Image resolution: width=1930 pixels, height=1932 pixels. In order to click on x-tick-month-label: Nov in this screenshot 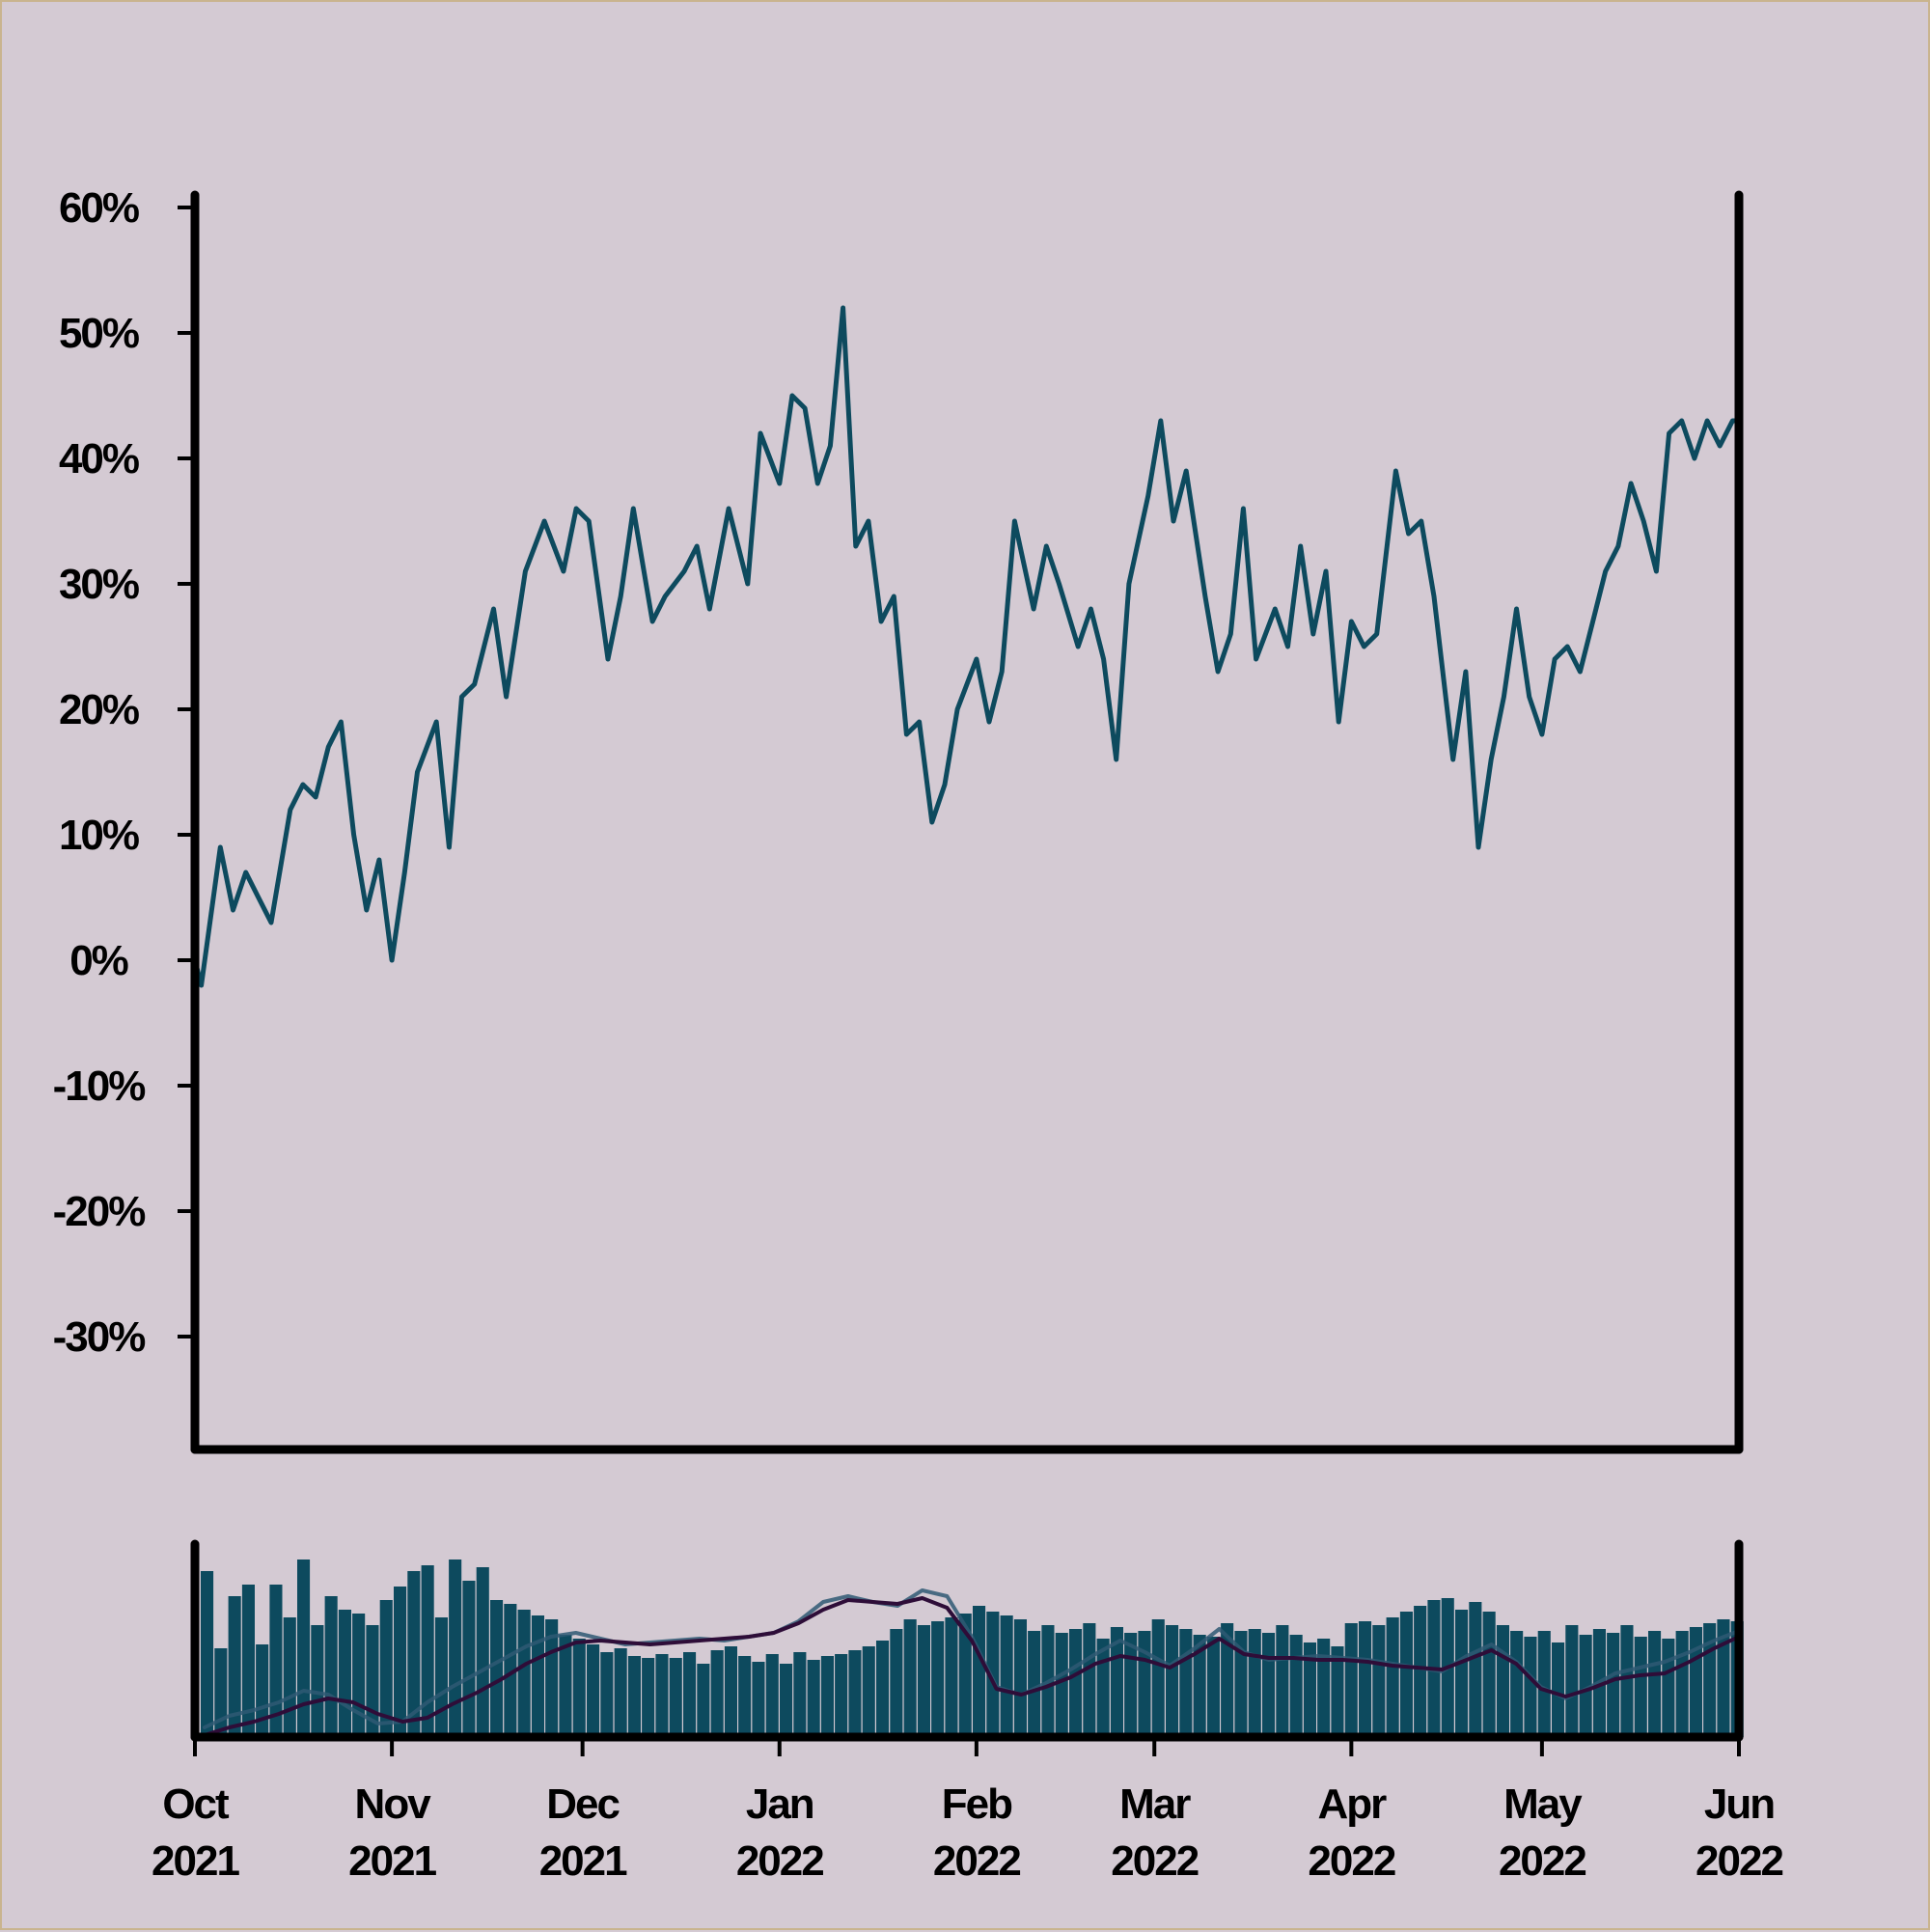, I will do `click(393, 1804)`.